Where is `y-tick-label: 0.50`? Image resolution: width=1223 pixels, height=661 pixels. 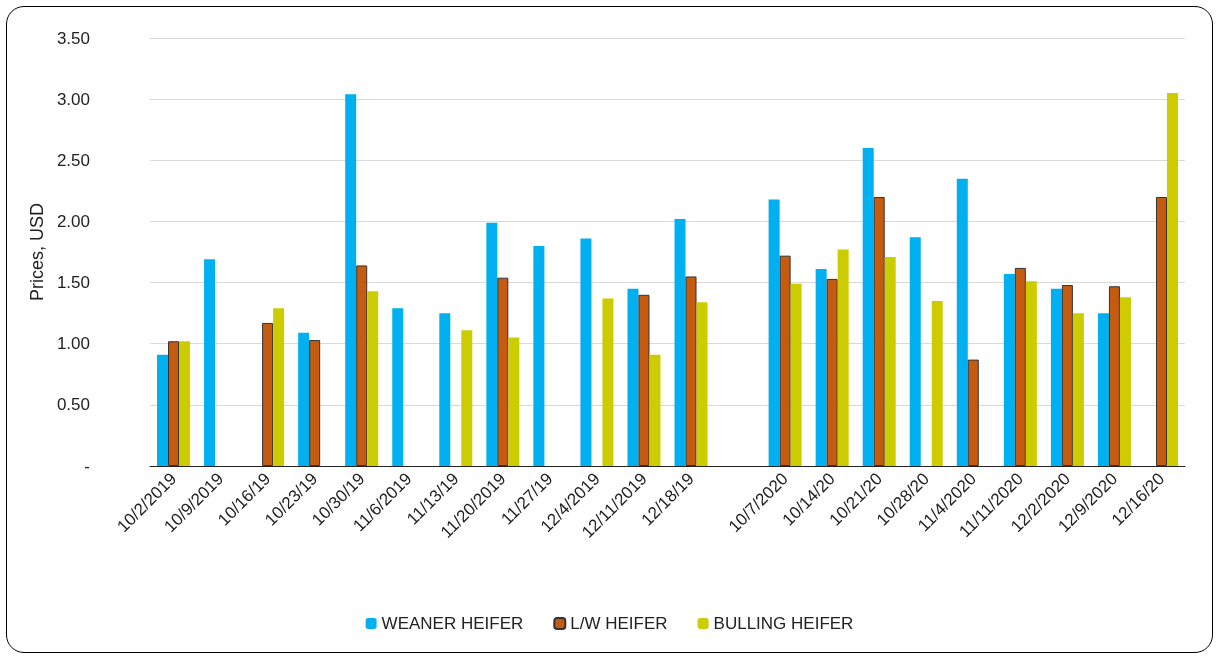
y-tick-label: 0.50 is located at coordinates (73, 405).